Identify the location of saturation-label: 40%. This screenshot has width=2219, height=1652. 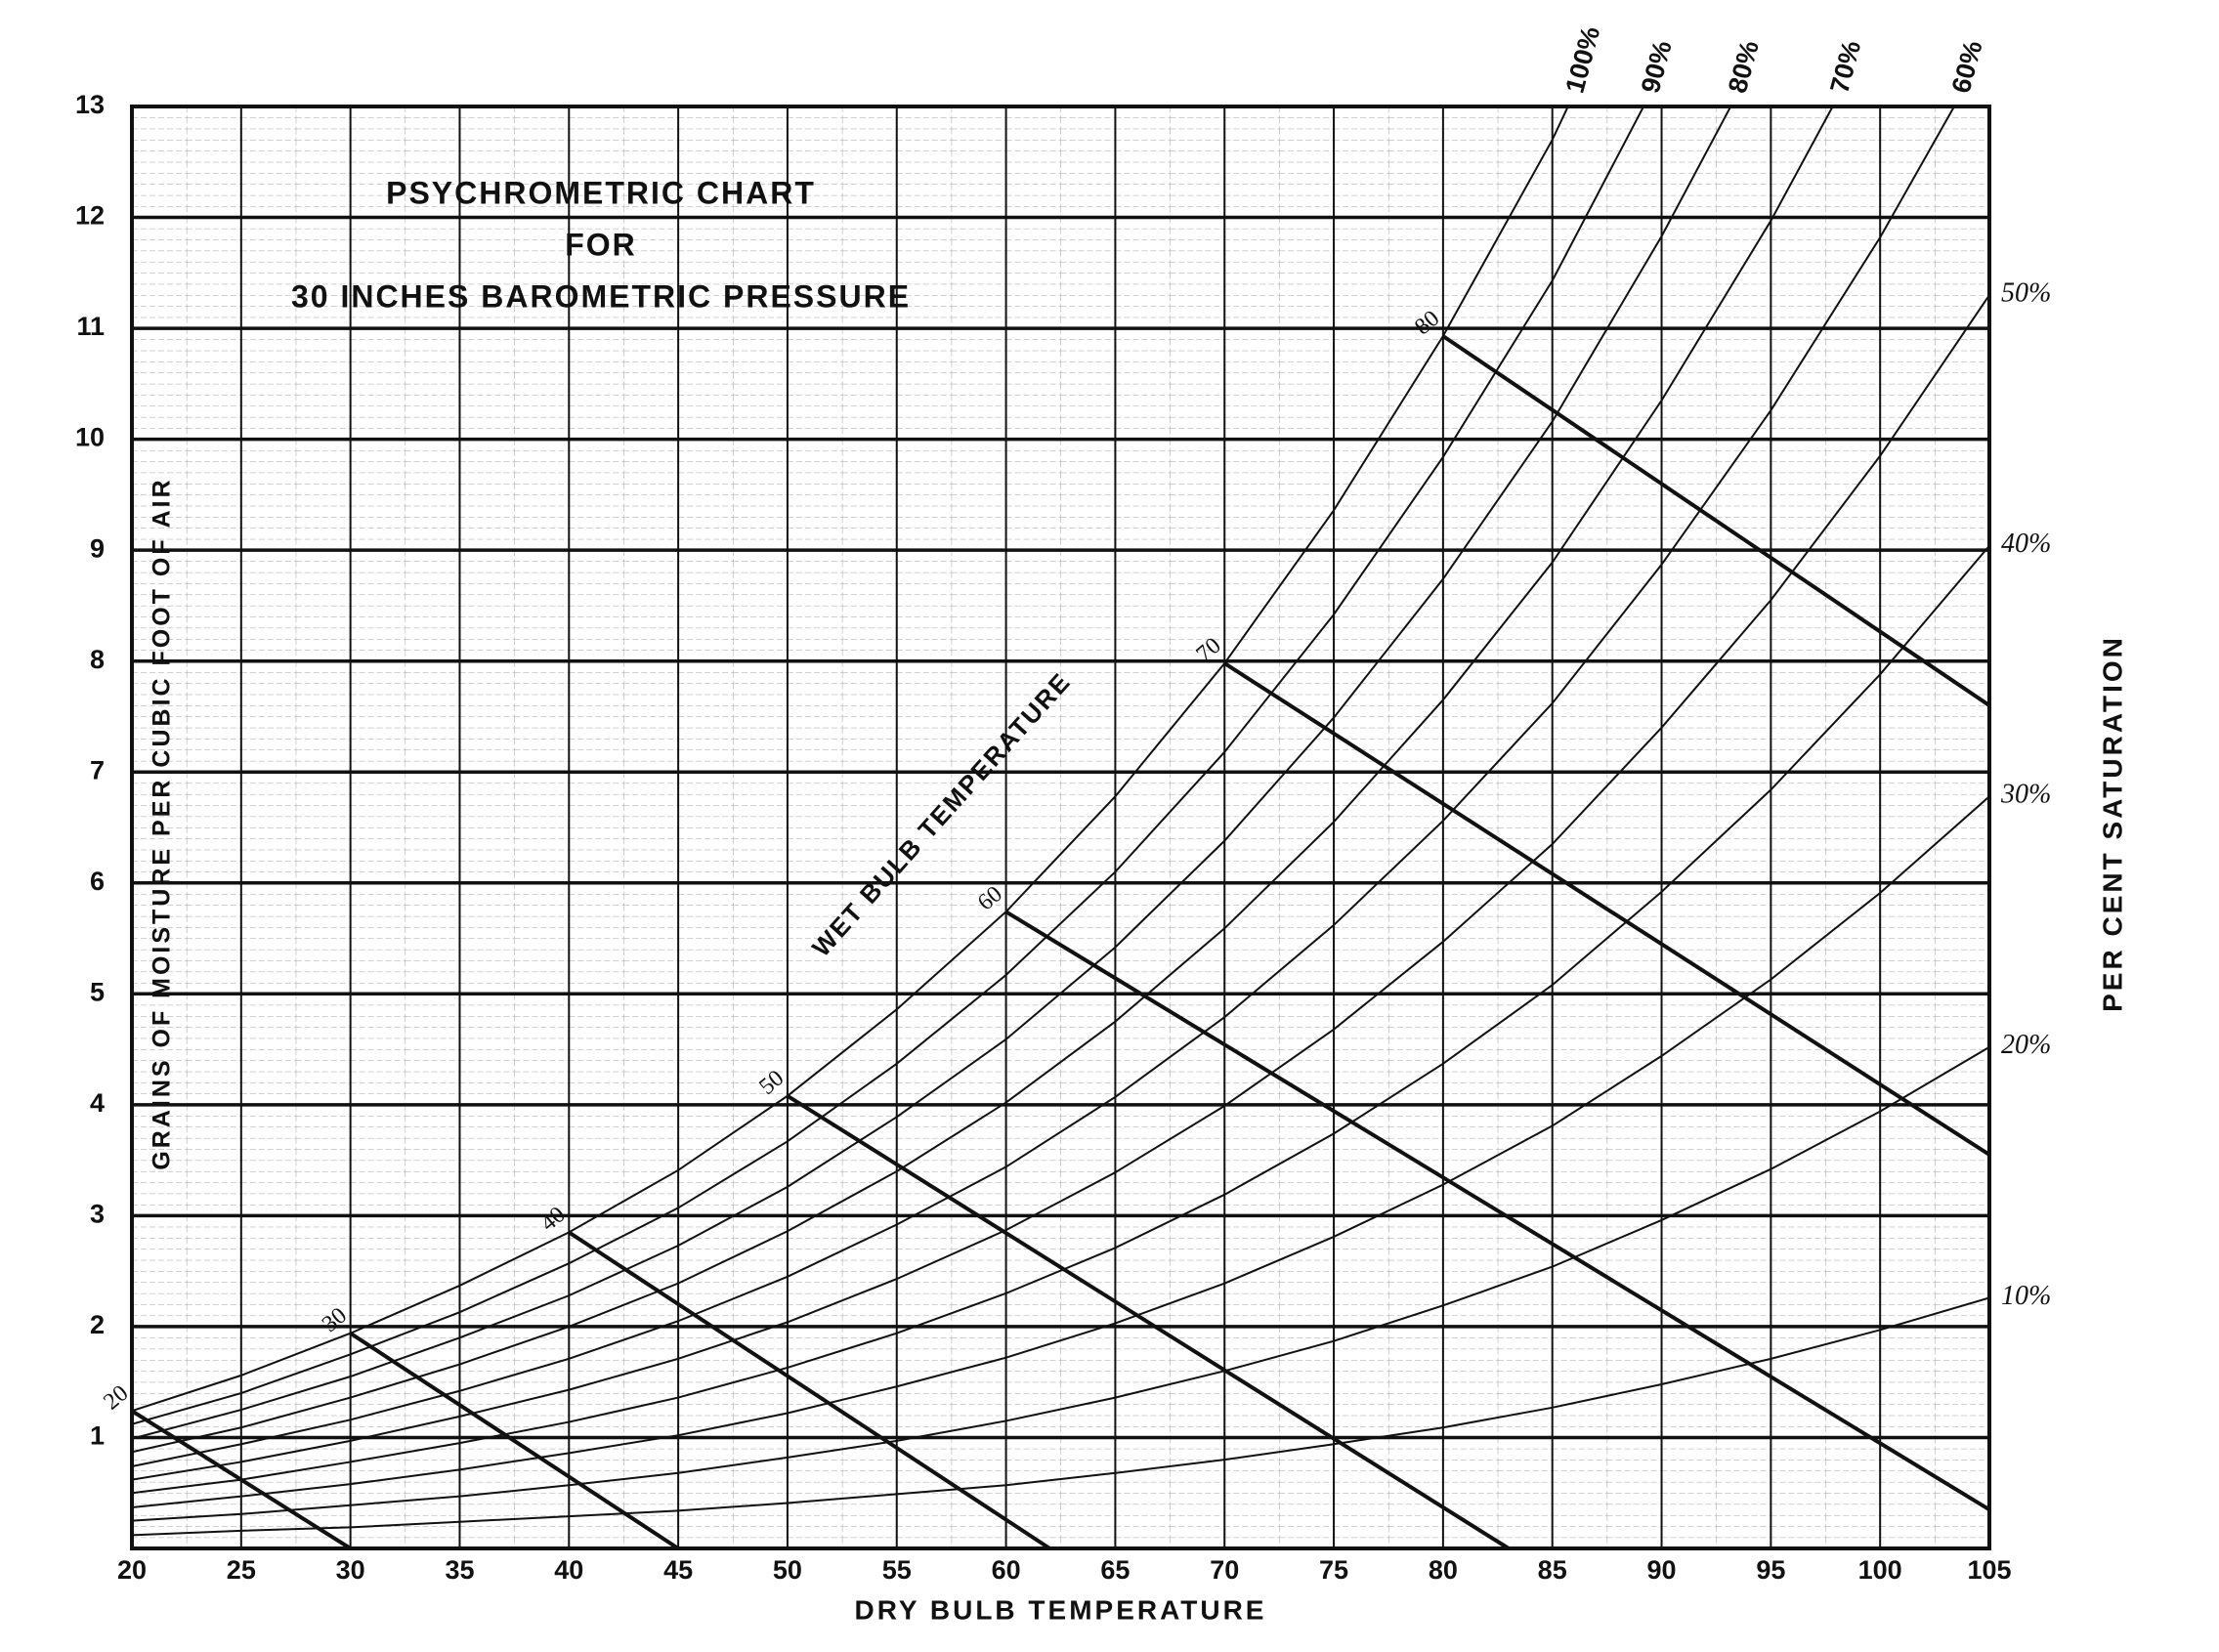
(2026, 544).